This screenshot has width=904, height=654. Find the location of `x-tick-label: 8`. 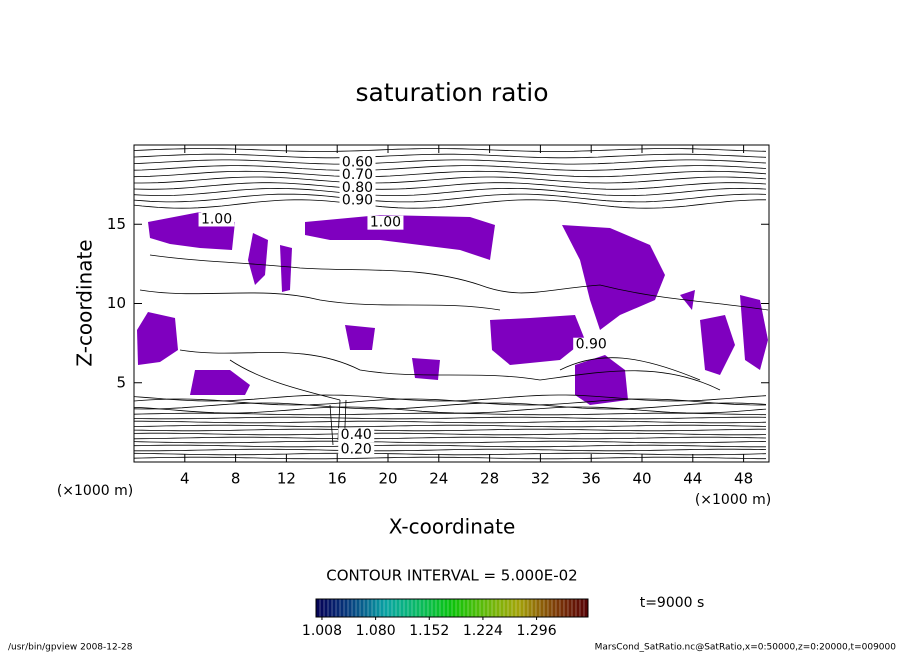

x-tick-label: 8 is located at coordinates (236, 479).